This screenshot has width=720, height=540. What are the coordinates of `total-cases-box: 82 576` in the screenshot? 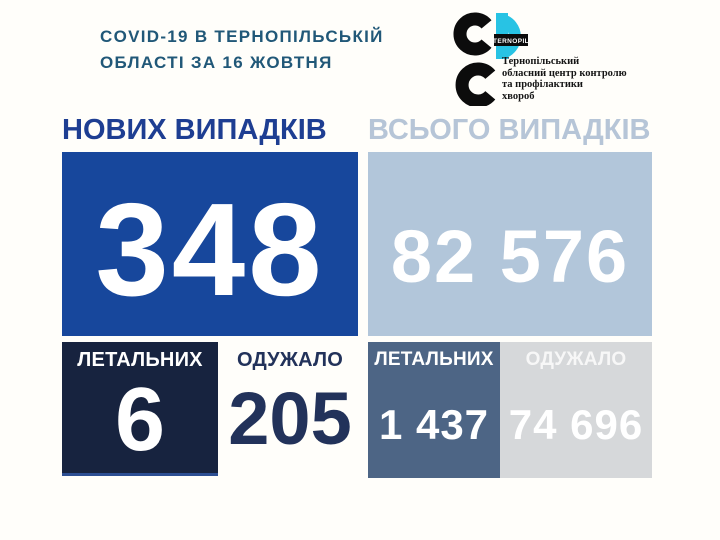 It's located at (510, 244).